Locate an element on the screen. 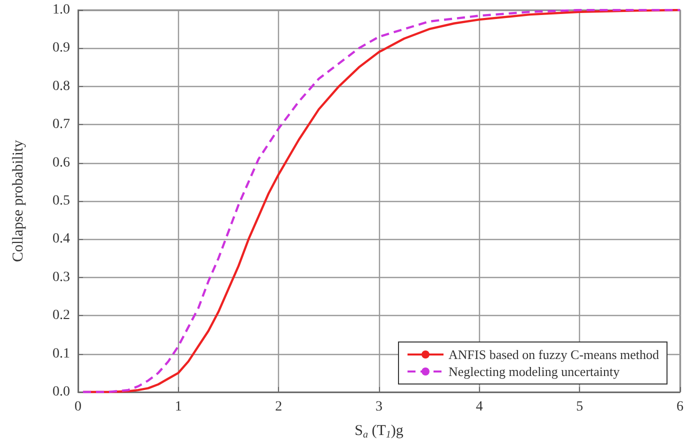  y-tick-label: 0.2 is located at coordinates (61, 316).